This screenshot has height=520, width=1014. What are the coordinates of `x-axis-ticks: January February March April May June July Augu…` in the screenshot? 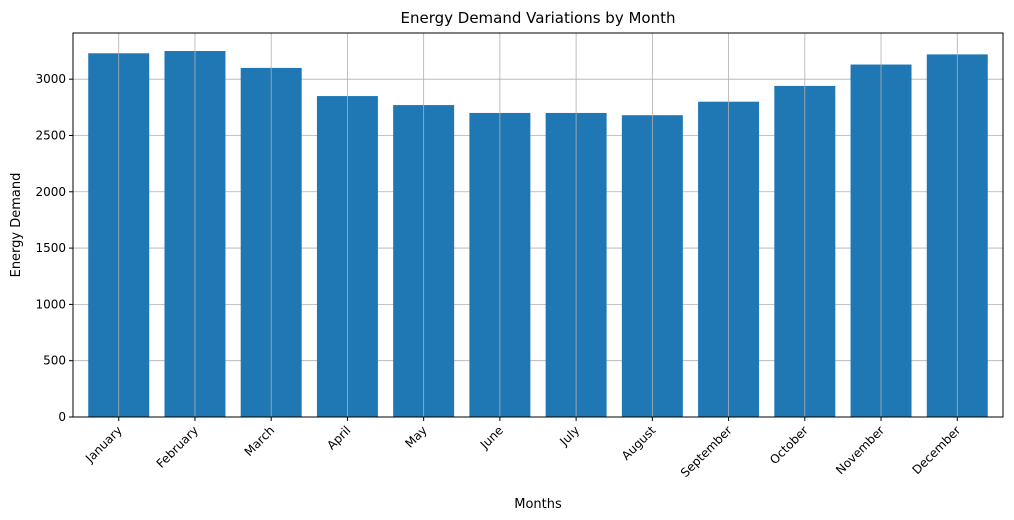 It's located at (522, 448).